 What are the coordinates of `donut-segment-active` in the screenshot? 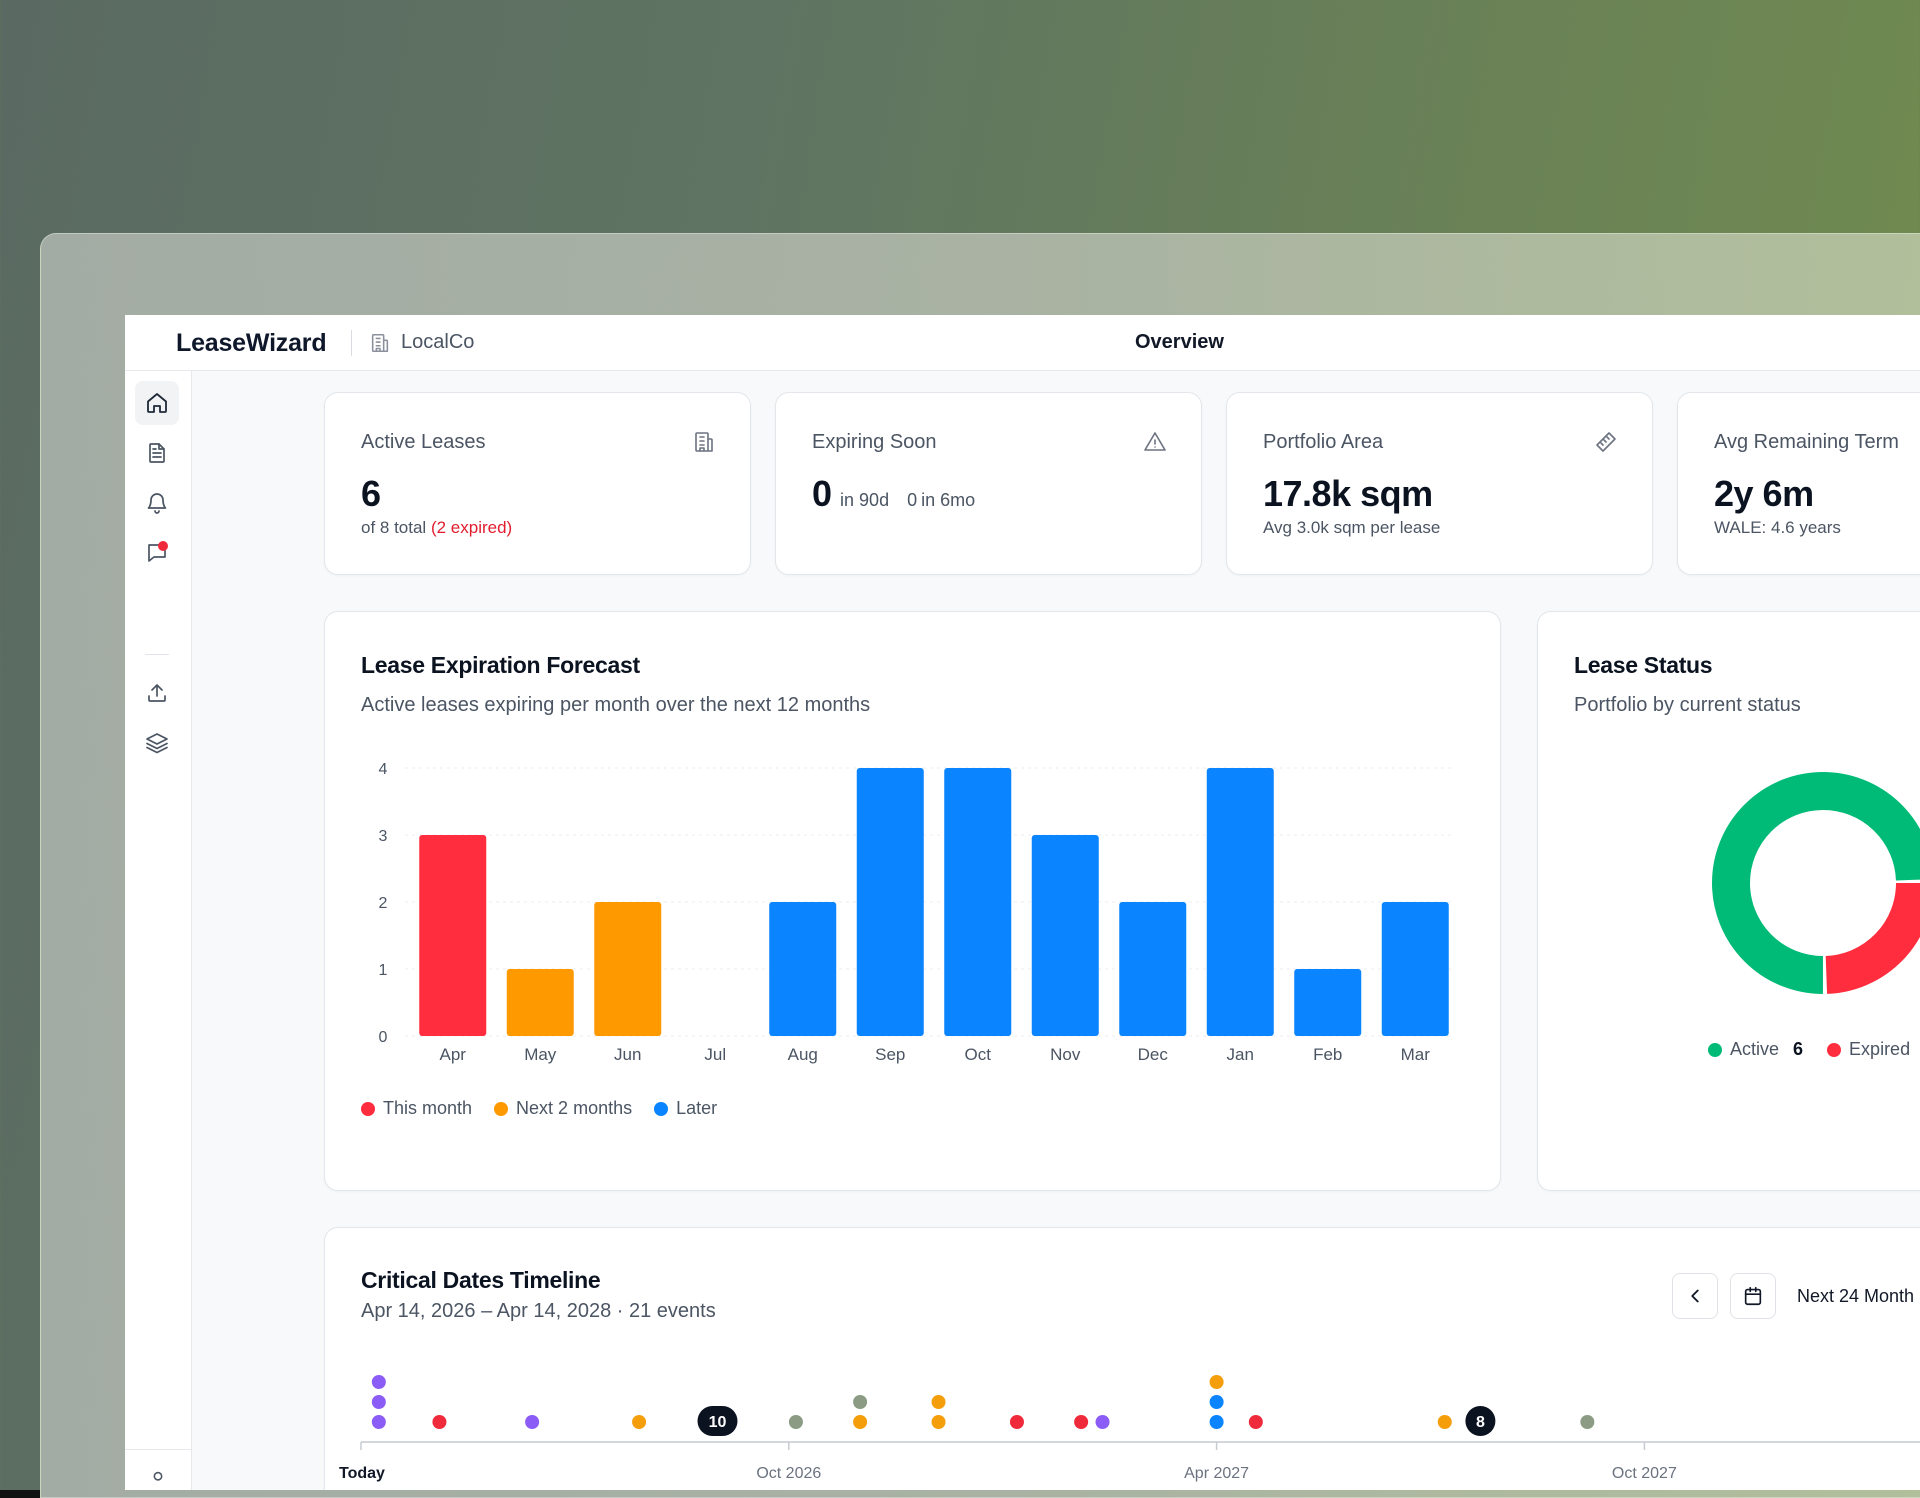 It's located at (1816, 883).